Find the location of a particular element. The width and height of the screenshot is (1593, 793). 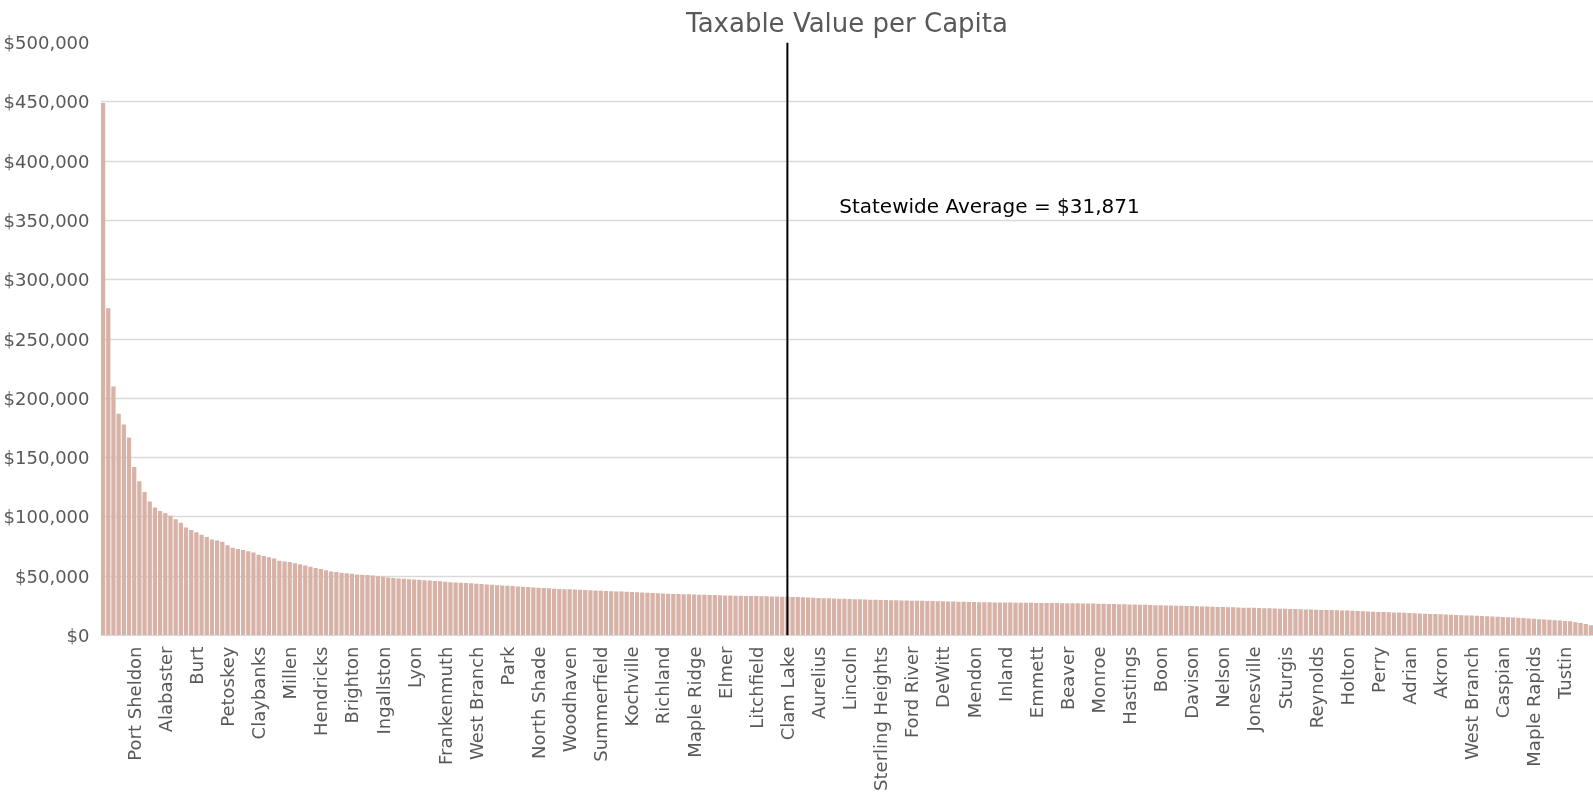

x-tick-label: Maple Ridge is located at coordinates (694, 702).